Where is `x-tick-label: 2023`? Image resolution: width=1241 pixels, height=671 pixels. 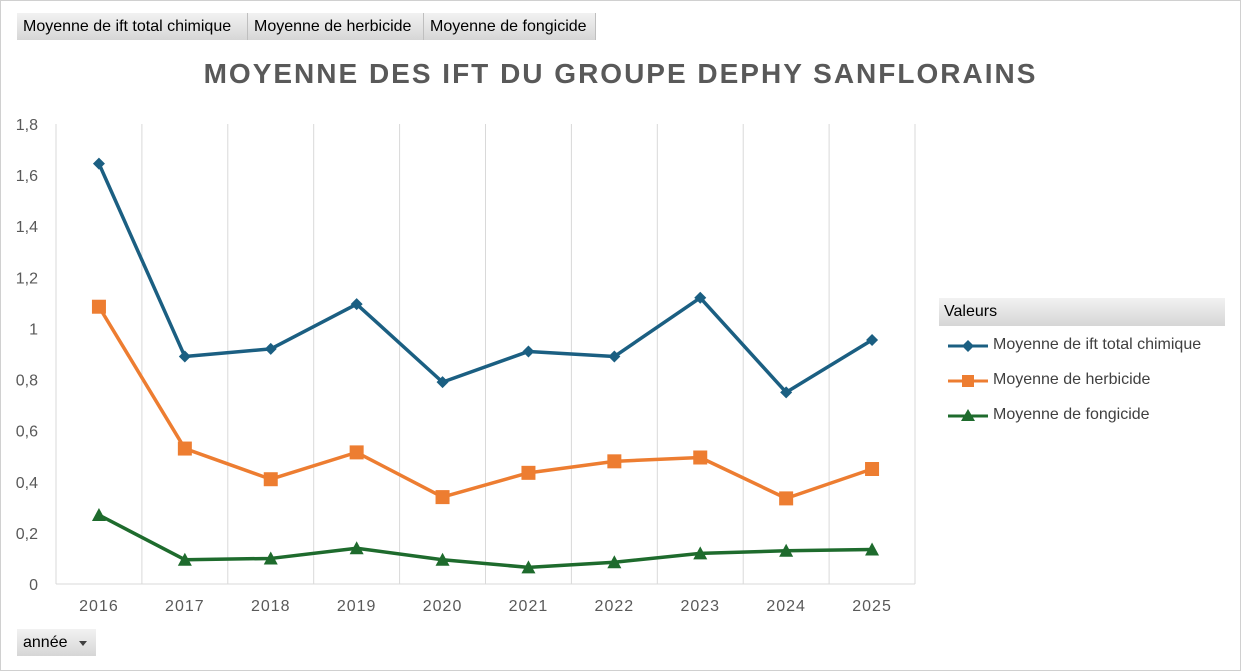 x-tick-label: 2023 is located at coordinates (700, 606).